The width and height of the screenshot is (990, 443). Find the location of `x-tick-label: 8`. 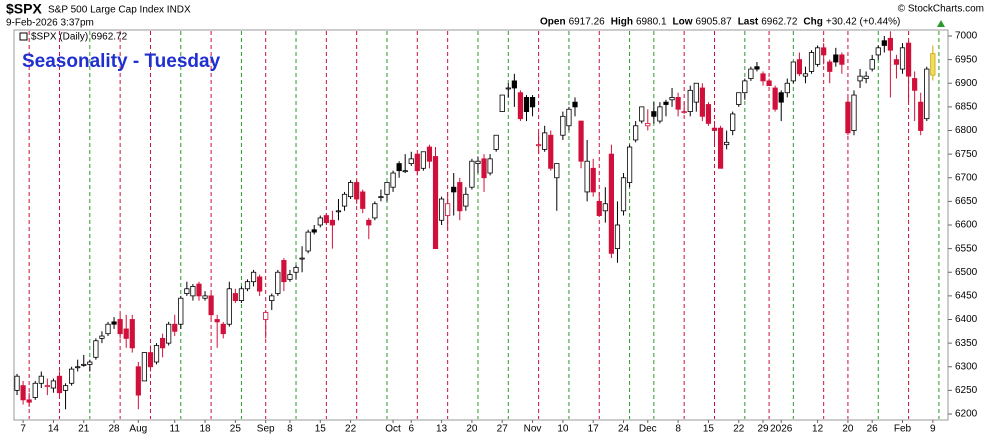

x-tick-label: 8 is located at coordinates (290, 429).